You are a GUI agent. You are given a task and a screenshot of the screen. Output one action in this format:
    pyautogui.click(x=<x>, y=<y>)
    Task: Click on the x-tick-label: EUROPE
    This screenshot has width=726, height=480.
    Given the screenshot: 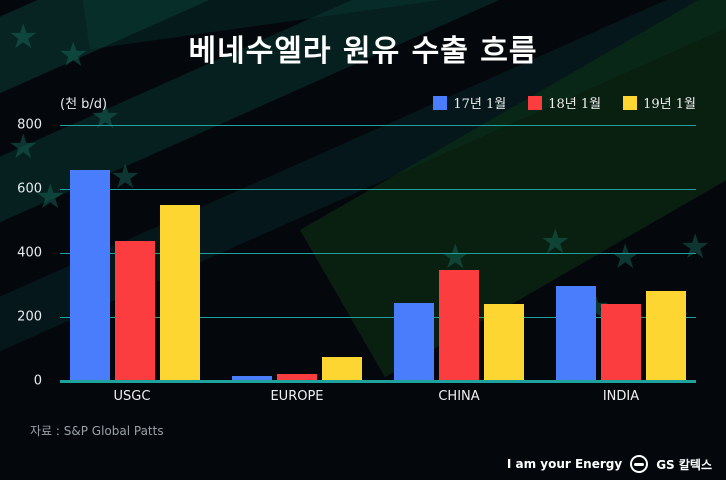 What is the action you would take?
    pyautogui.click(x=297, y=396)
    